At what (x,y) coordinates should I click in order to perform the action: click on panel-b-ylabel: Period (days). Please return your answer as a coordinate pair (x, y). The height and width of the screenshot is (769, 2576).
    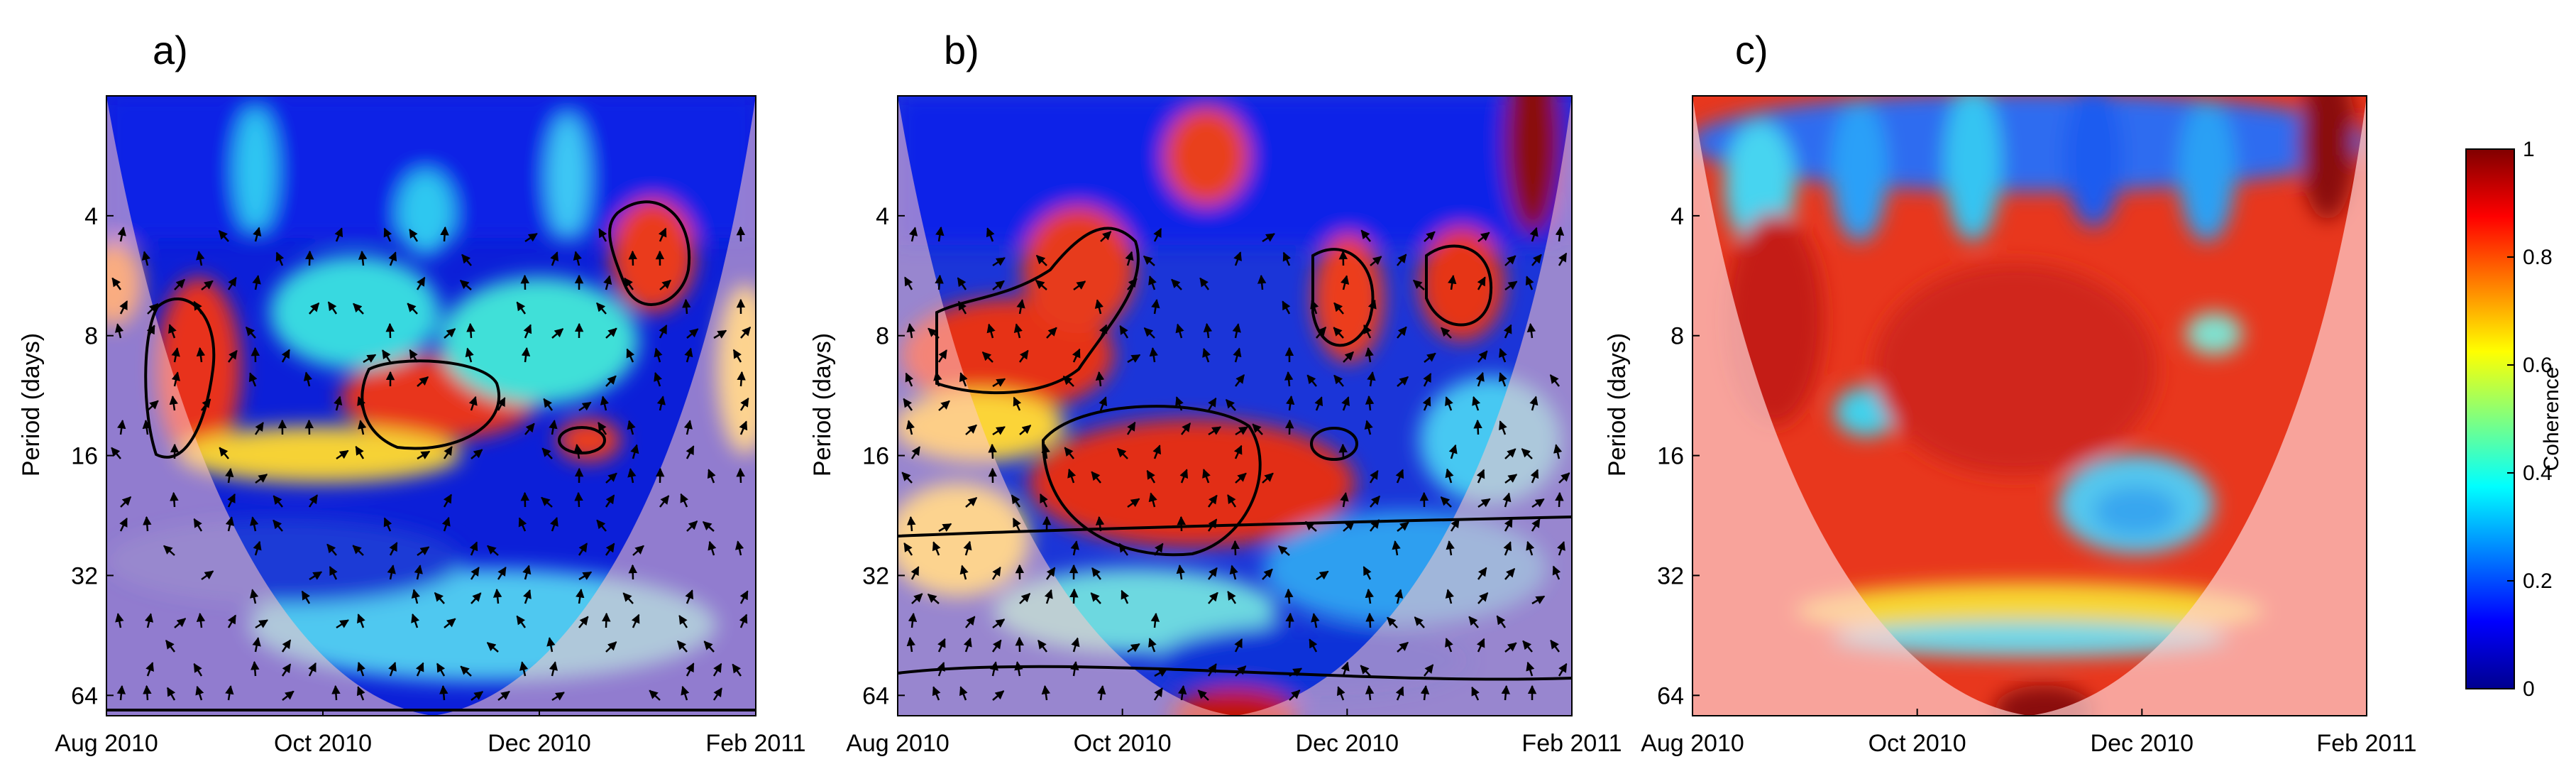
    Looking at the image, I should click on (822, 404).